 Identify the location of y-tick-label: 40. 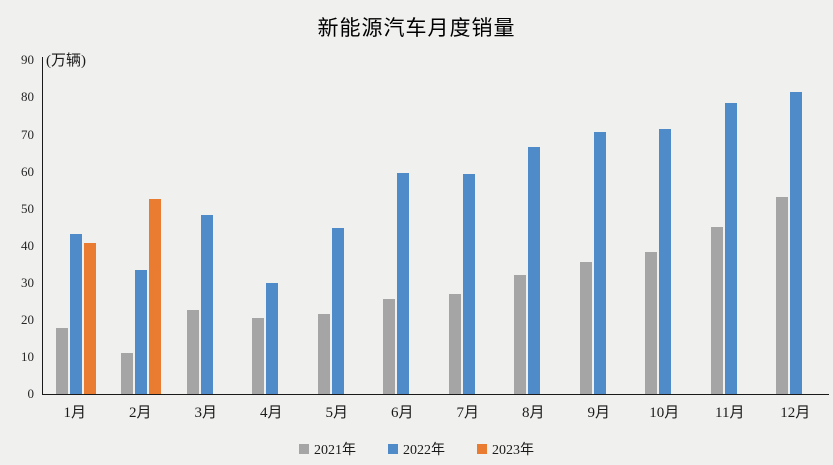
(27, 245).